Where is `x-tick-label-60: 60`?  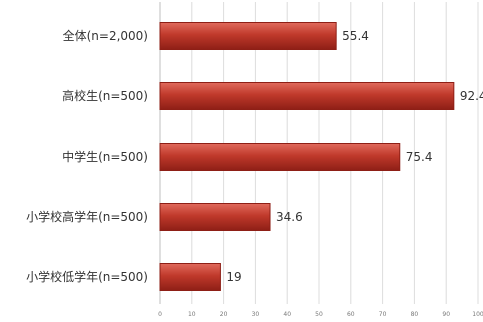 x-tick-label-60: 60 is located at coordinates (351, 314).